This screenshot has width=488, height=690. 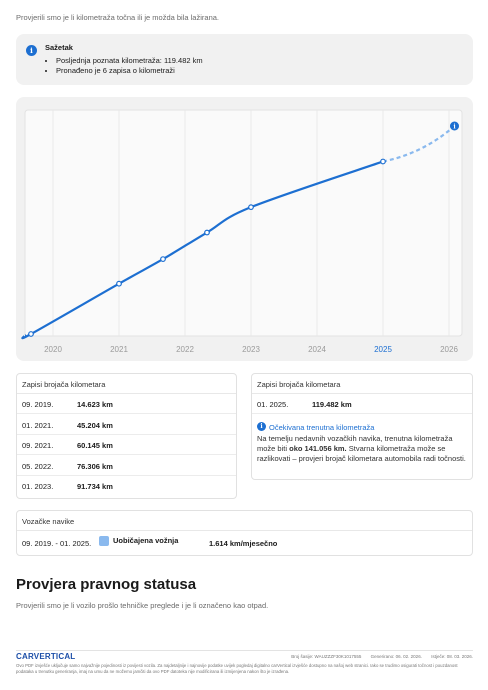 I want to click on record-date: 09. 2021., so click(x=38, y=445).